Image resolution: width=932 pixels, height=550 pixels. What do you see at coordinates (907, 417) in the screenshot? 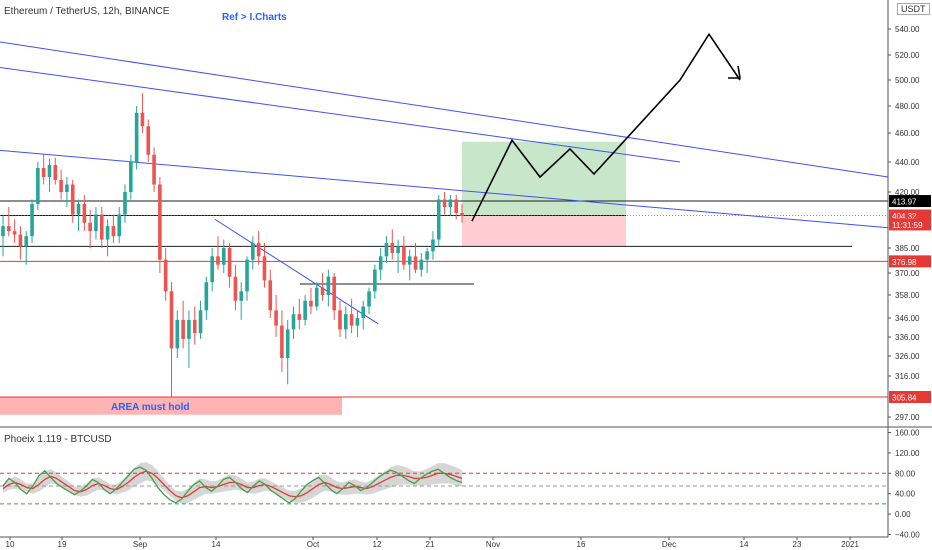
I see `price-tick-label: 297.00` at bounding box center [907, 417].